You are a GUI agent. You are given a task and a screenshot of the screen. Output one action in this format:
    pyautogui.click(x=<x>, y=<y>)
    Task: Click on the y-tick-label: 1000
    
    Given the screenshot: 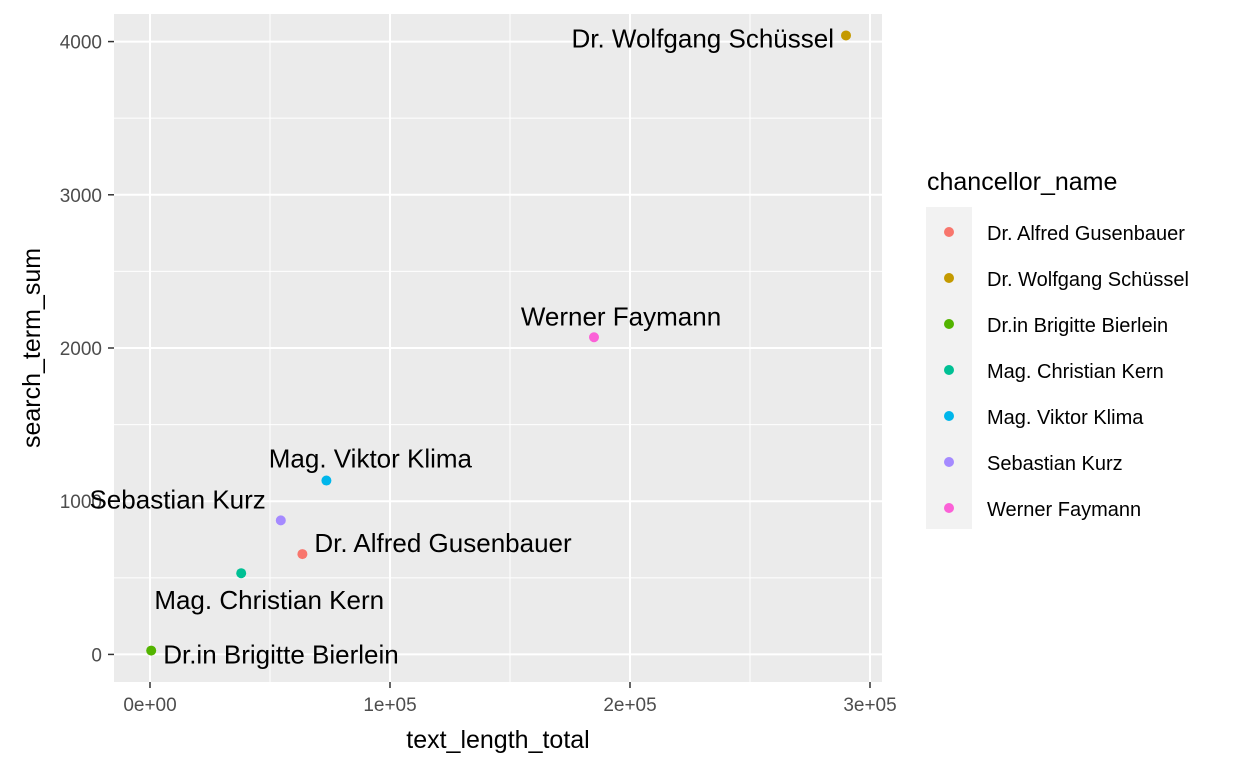 What is the action you would take?
    pyautogui.click(x=81, y=502)
    